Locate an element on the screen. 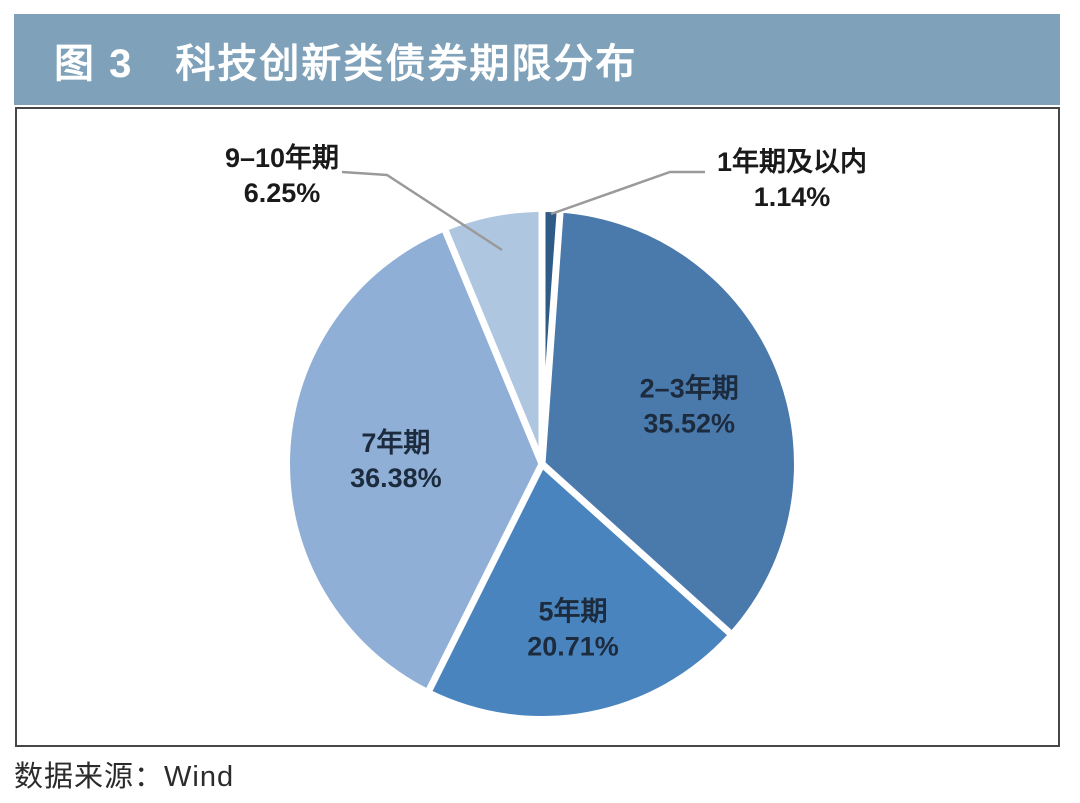  figure-title: 图 3 科技创新类债券期限分布 is located at coordinates (346, 63).